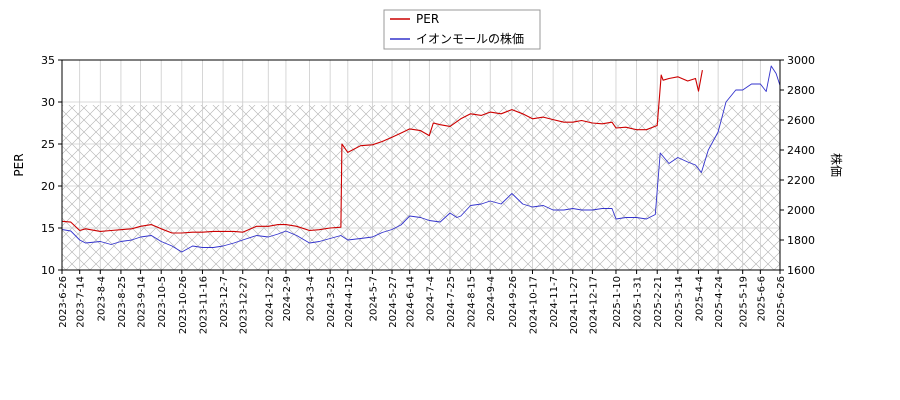 The image size is (900, 400). What do you see at coordinates (658, 302) in the screenshot?
I see `x-tick-label: 2025-2-21` at bounding box center [658, 302].